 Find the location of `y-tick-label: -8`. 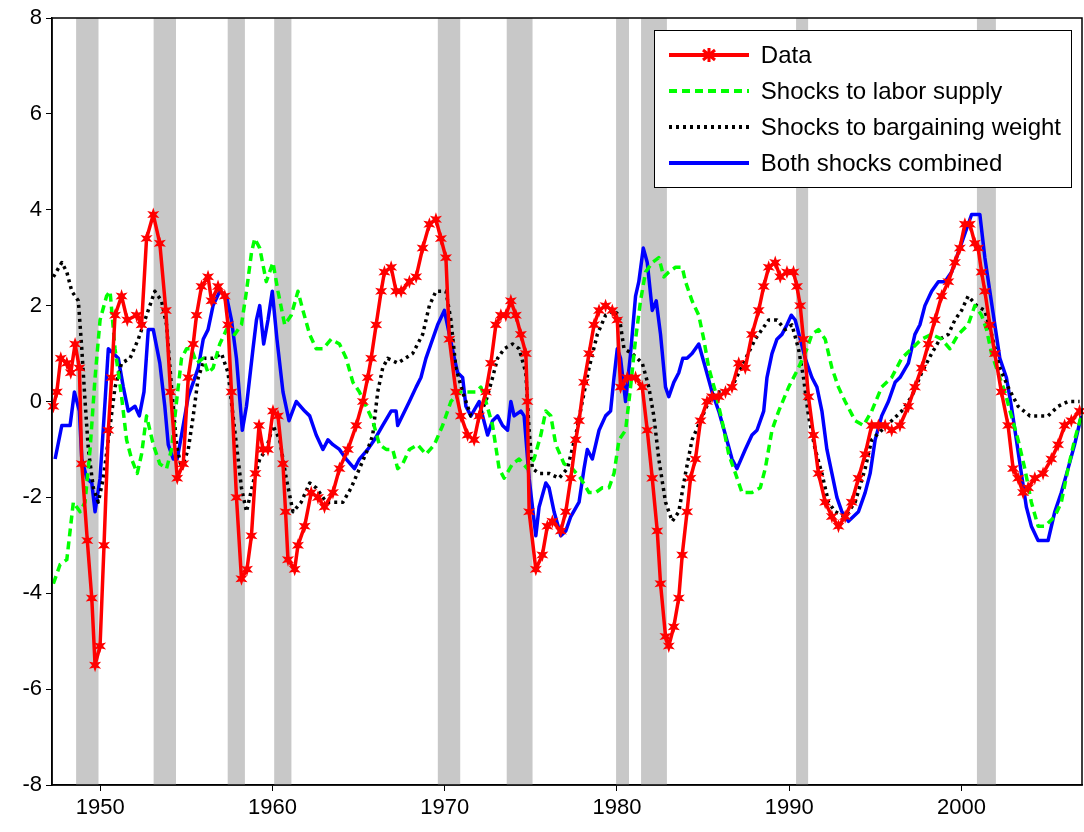

y-tick-label: -8 is located at coordinates (32, 784).